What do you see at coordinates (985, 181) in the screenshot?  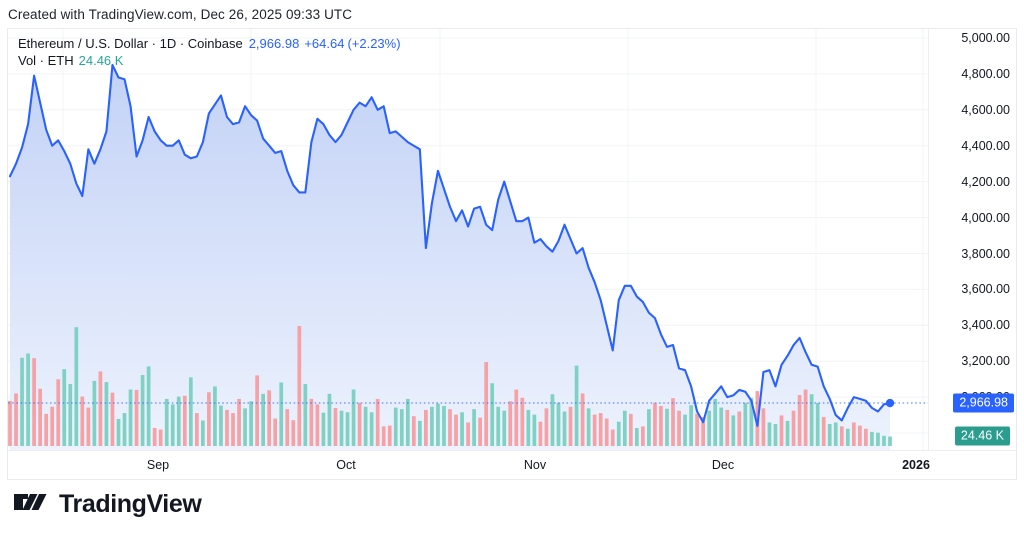 I see `price-tick-label: 4,200.00` at bounding box center [985, 181].